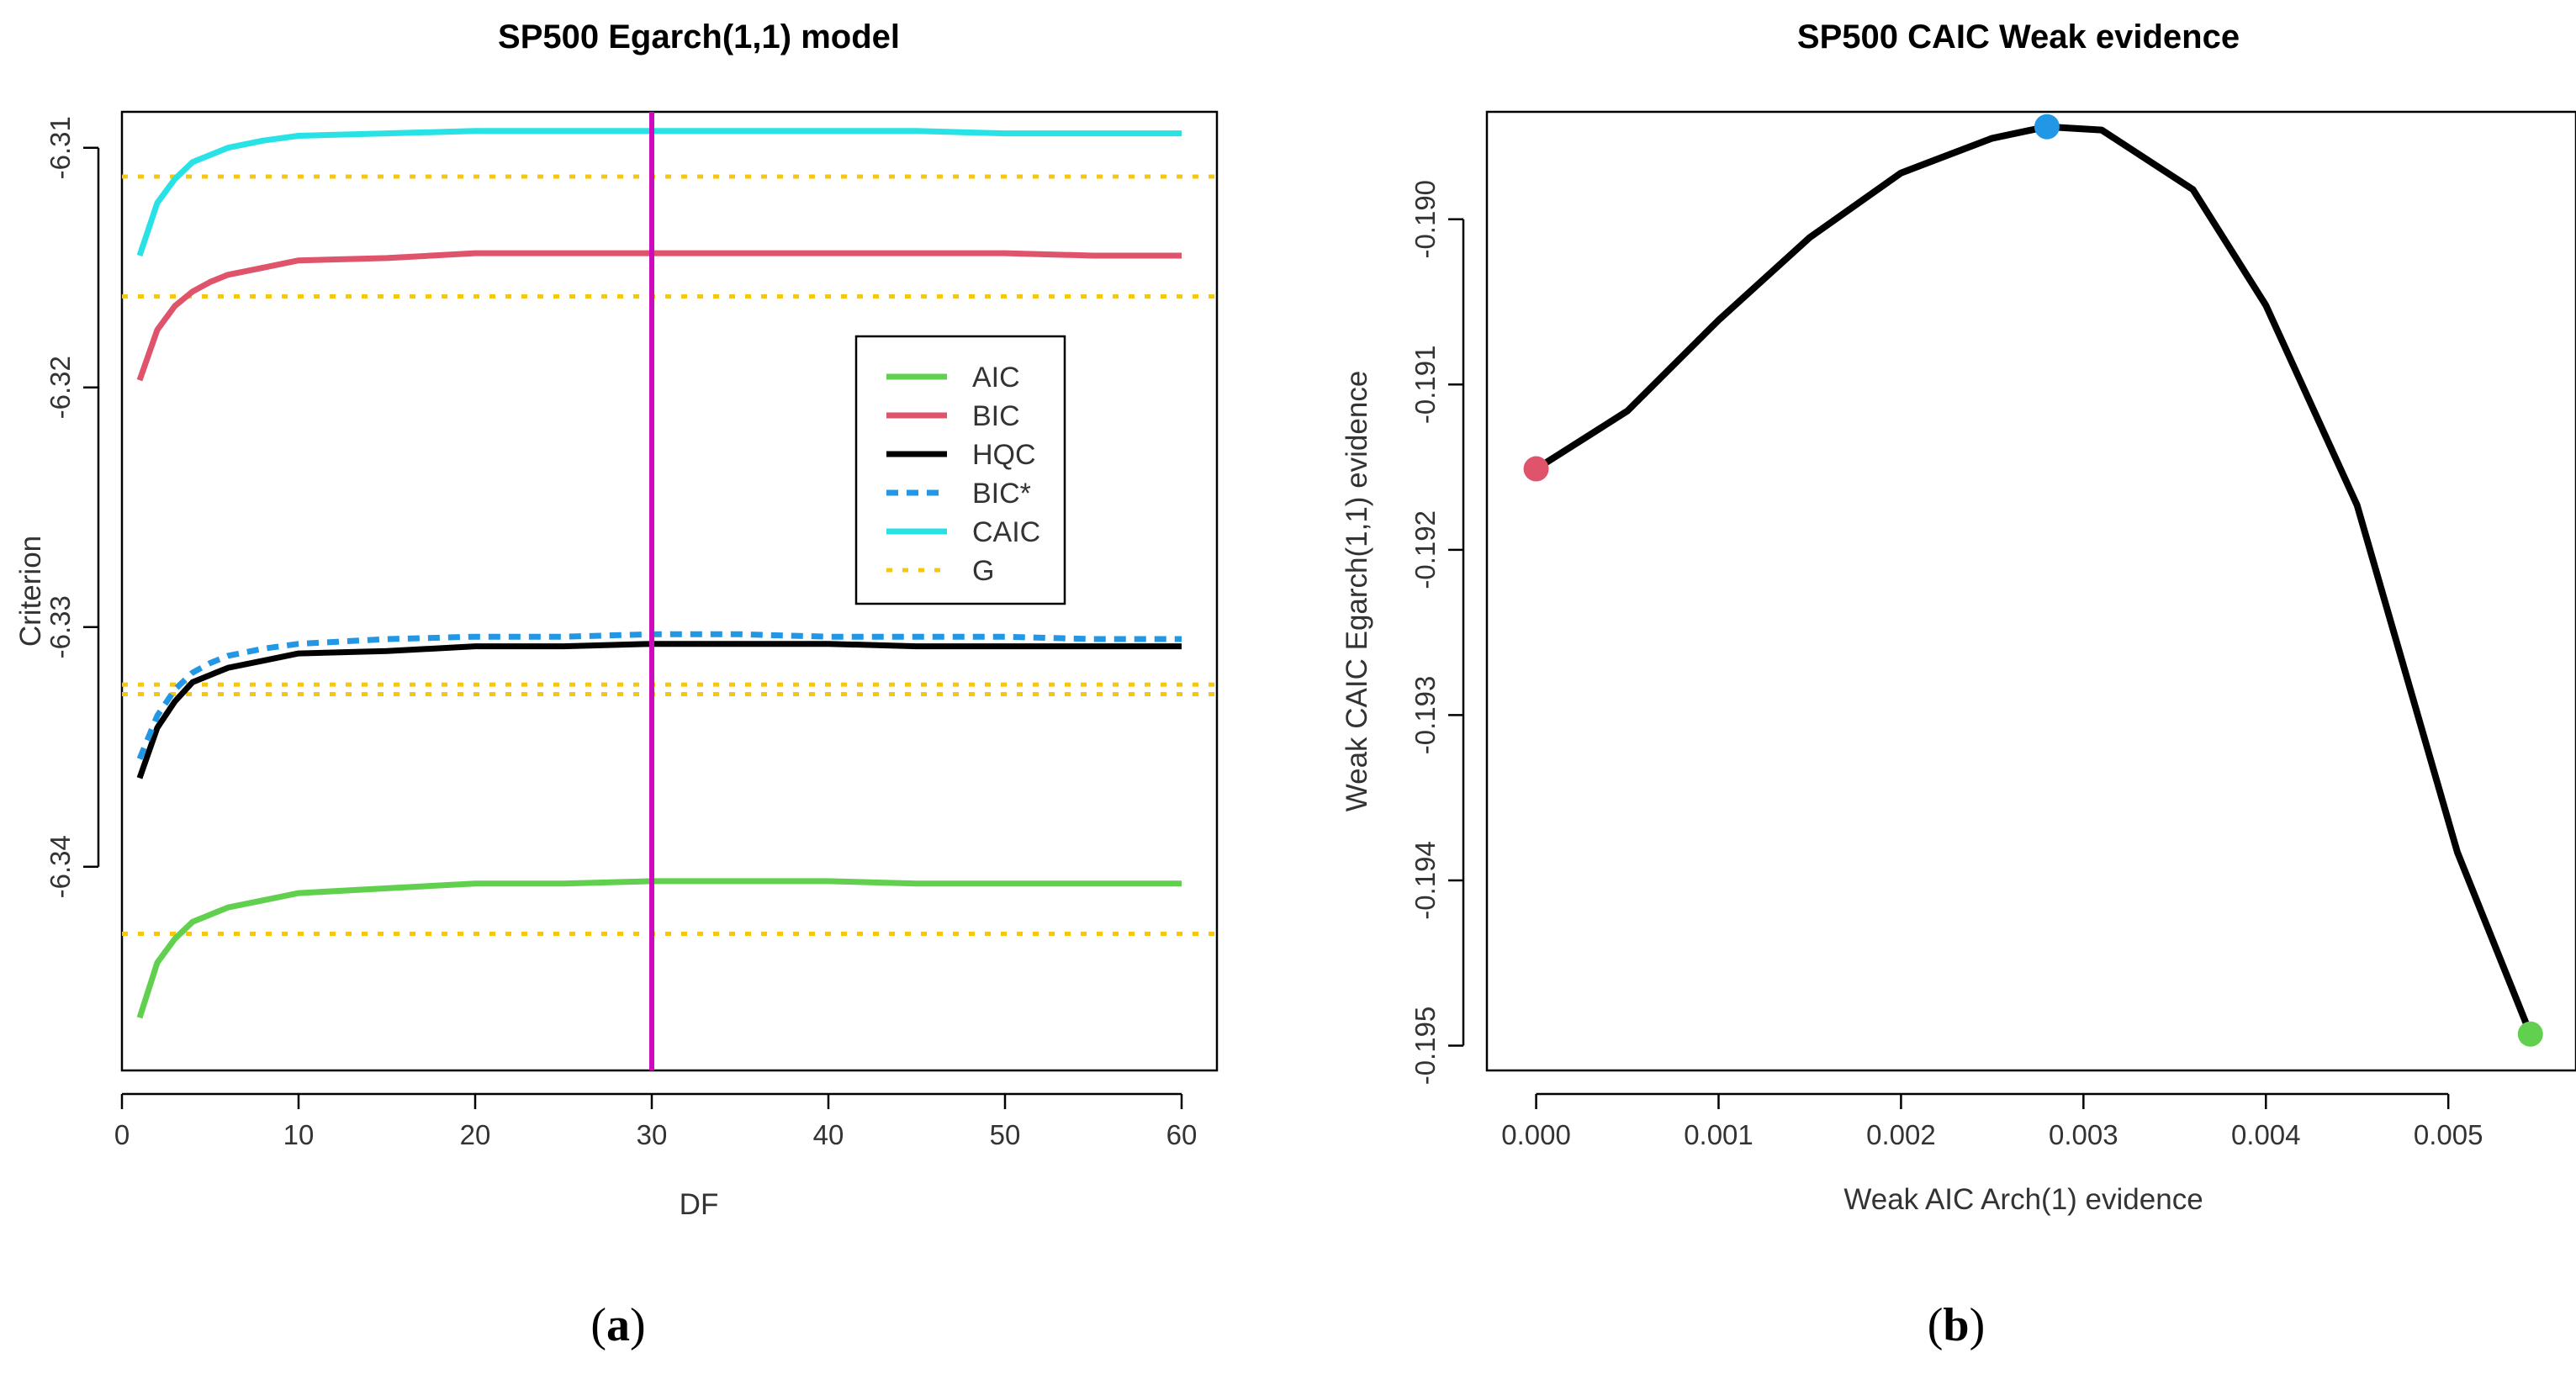 This screenshot has width=2576, height=1374. I want to click on legend-label: HQC, so click(1004, 455).